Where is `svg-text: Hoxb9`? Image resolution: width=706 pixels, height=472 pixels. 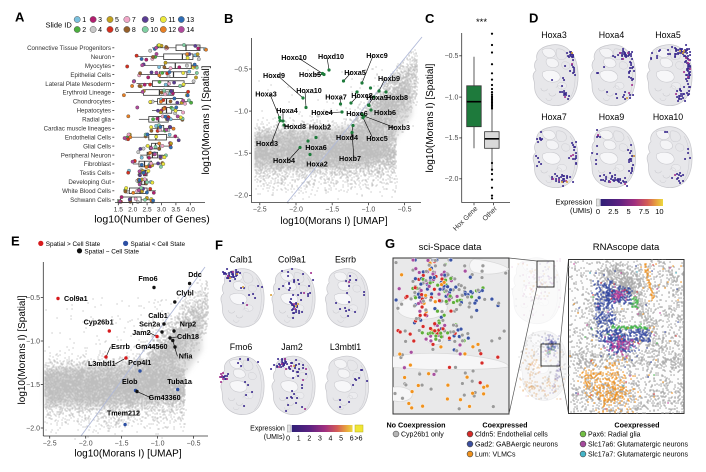 svg-text: Hoxb9 is located at coordinates (389, 78).